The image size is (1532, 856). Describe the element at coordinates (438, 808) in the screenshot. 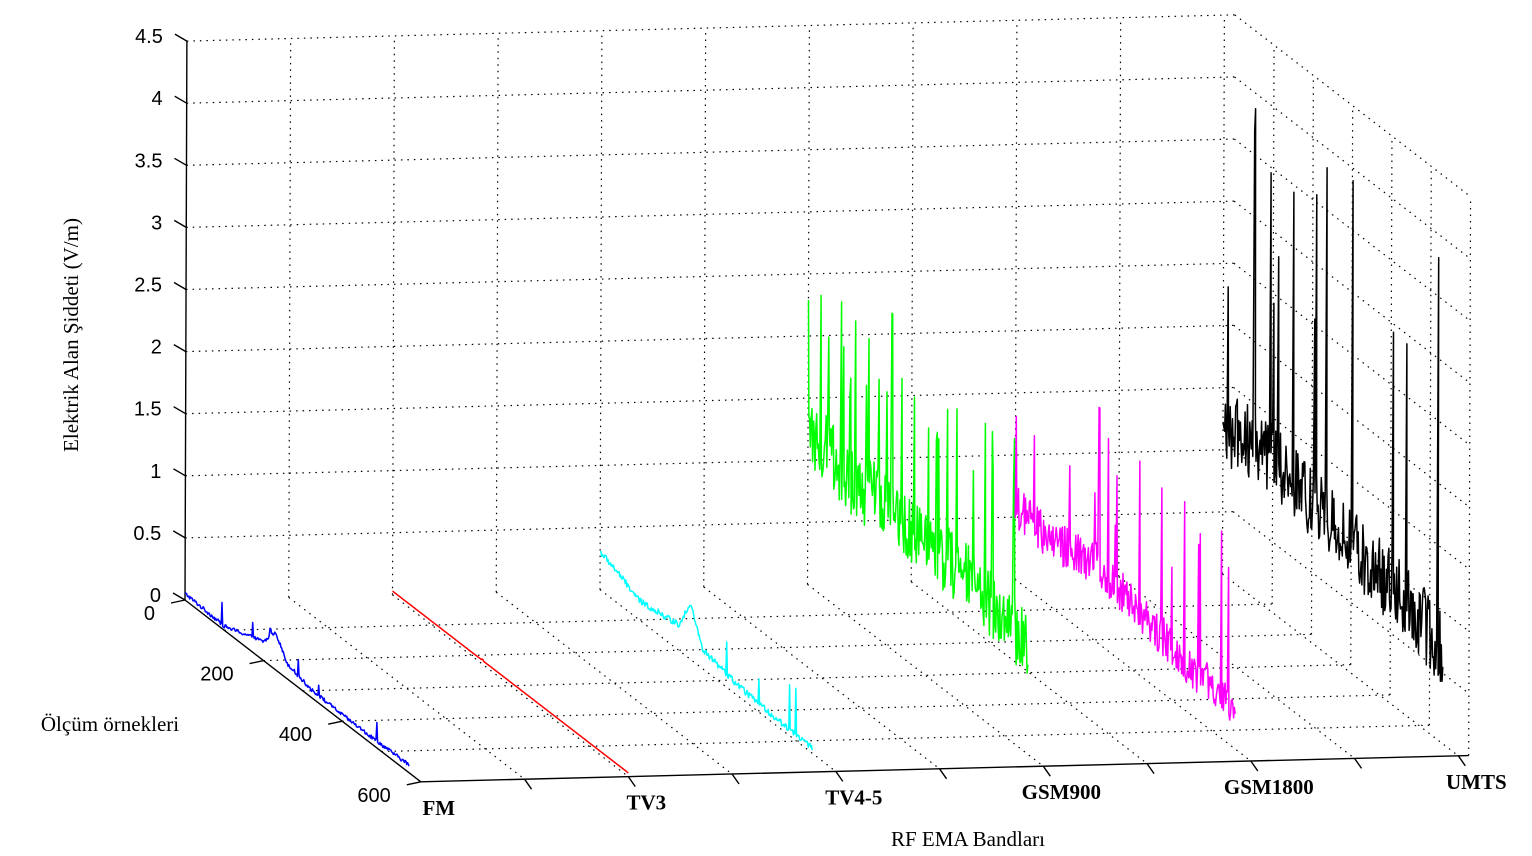

I see `x-tick-label-fm: FM` at that location.